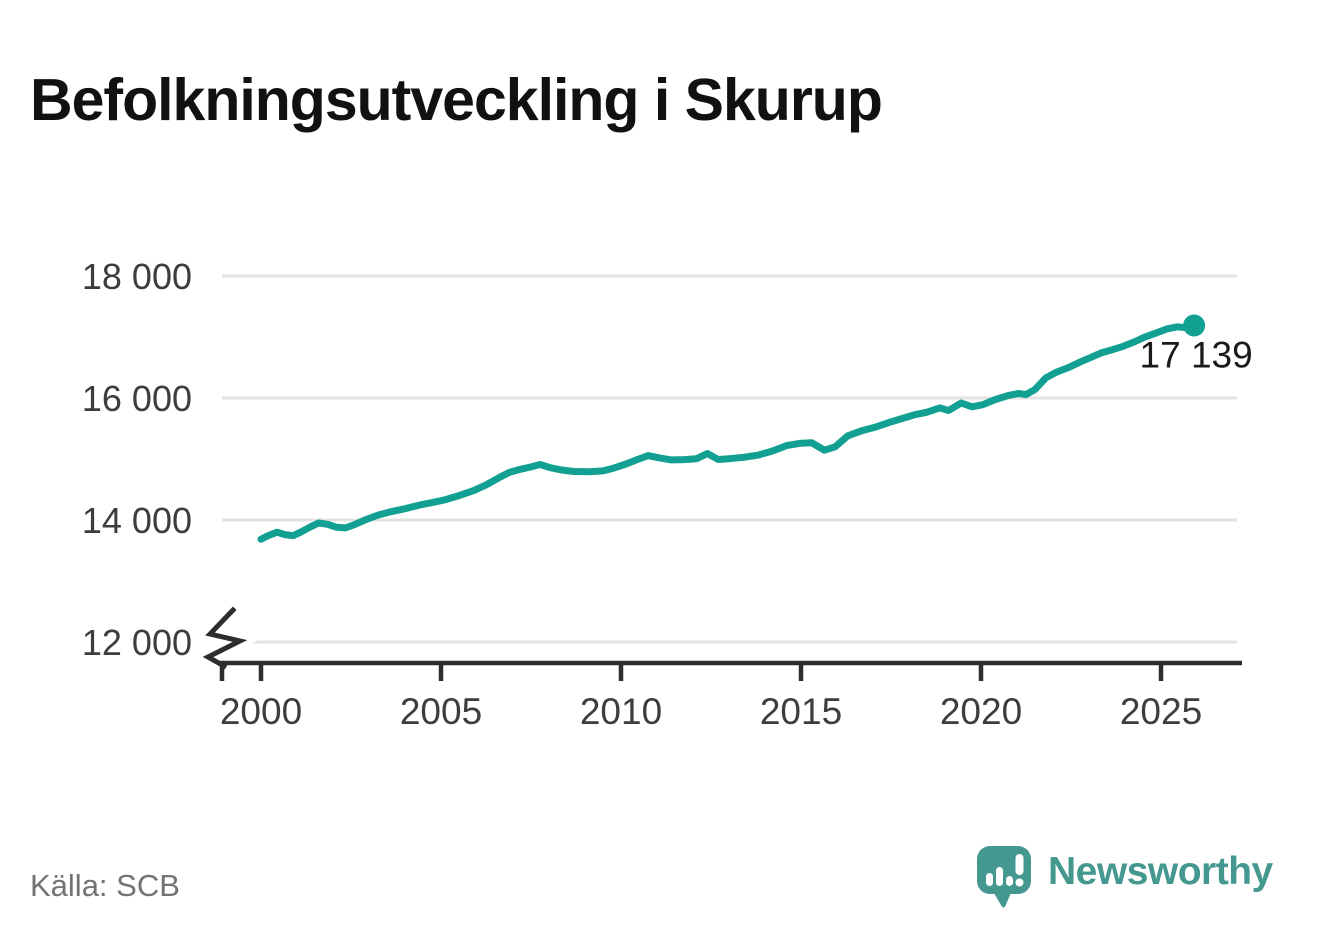 The width and height of the screenshot is (1322, 939). What do you see at coordinates (1019, 864) in the screenshot?
I see `exclamation-bar-icon` at bounding box center [1019, 864].